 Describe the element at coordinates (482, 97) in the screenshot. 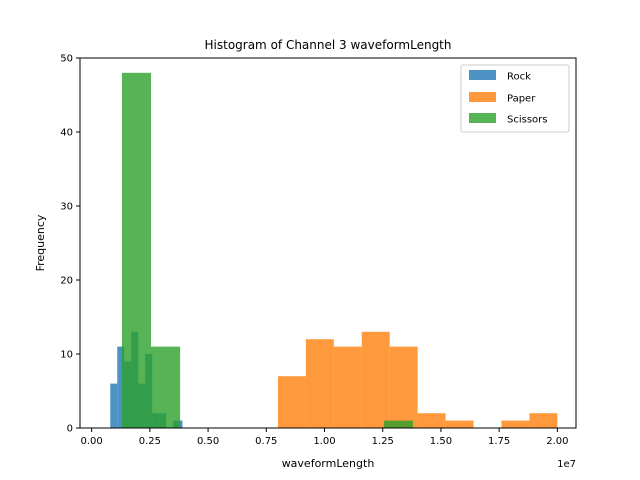

I see `legend-swatch-paper` at that location.